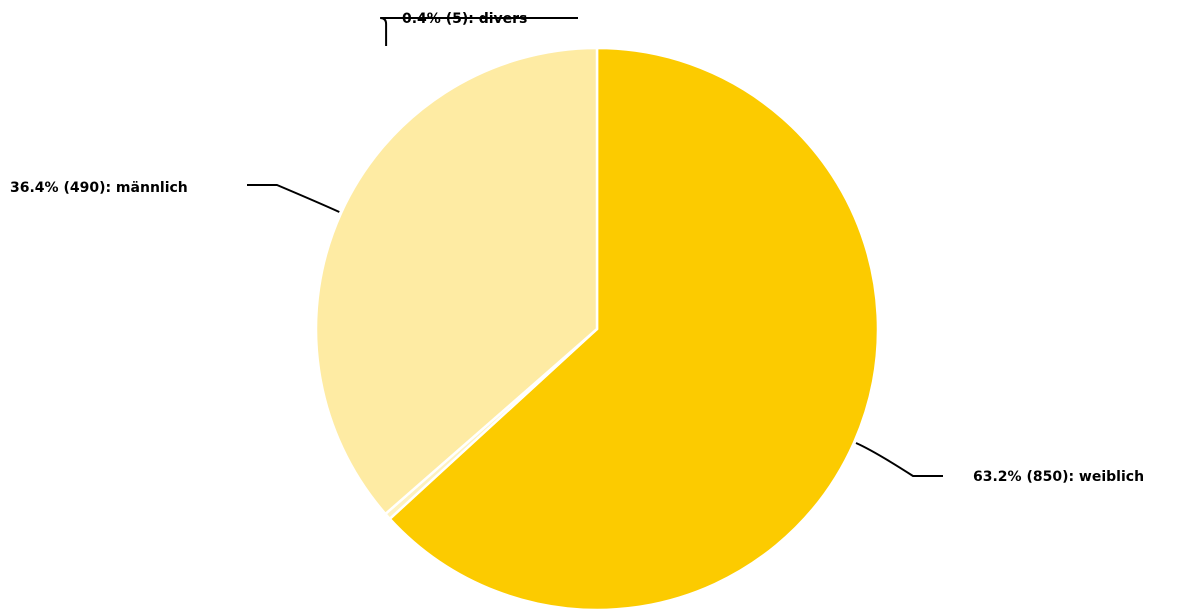 This screenshot has width=1180, height=611. I want to click on leader-line-divers, so click(479, 31).